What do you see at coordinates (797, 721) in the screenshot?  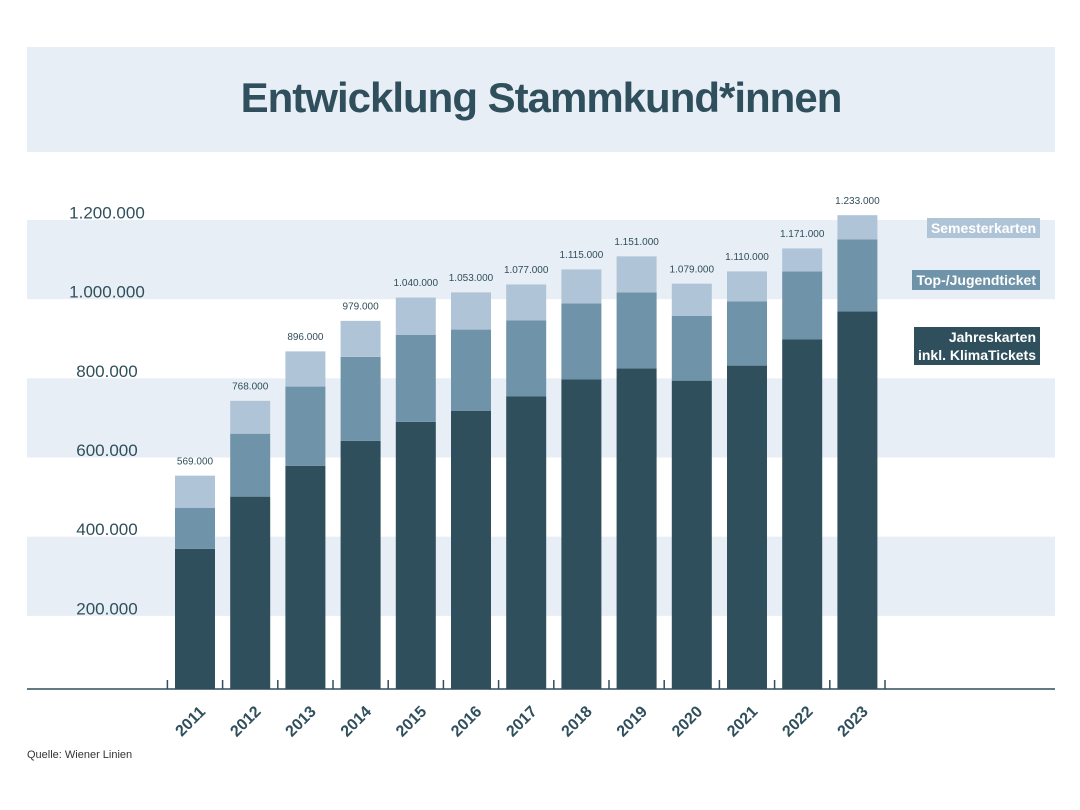 I see `x-tick-label: 2022` at bounding box center [797, 721].